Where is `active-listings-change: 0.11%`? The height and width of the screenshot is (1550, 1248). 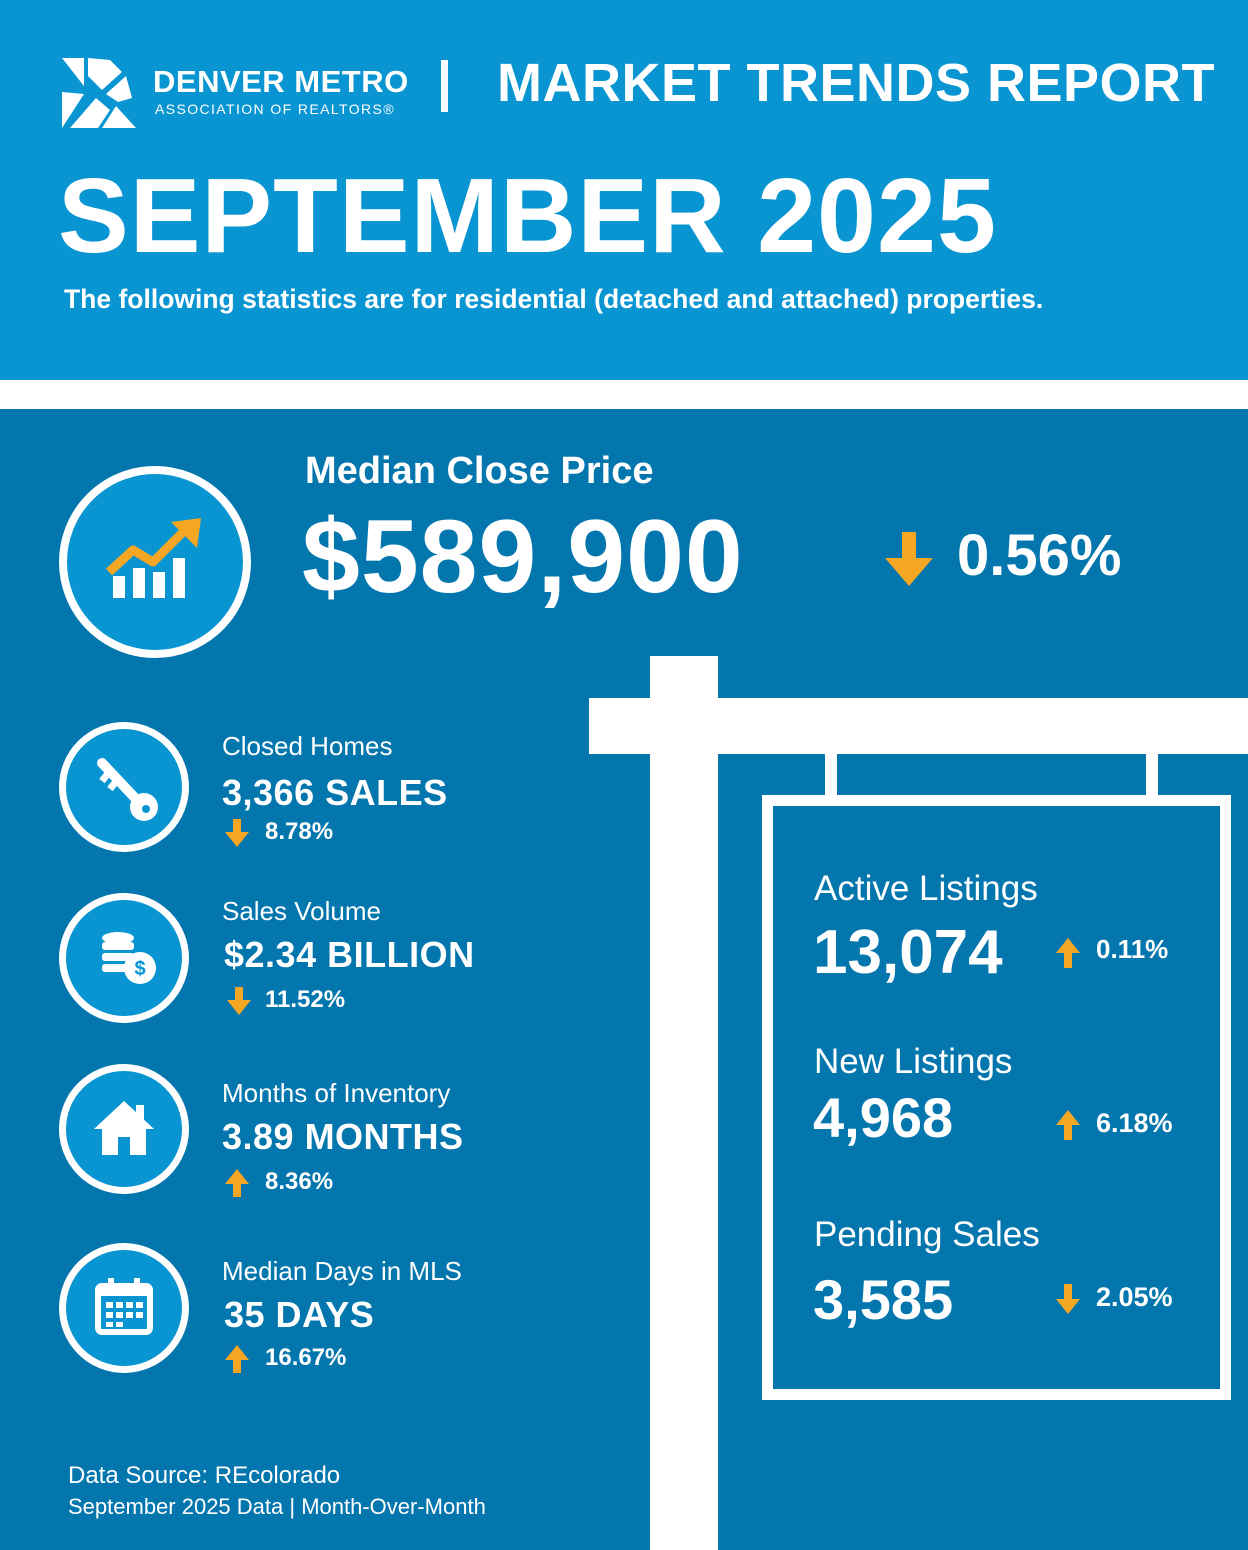 active-listings-change: 0.11% is located at coordinates (1132, 949).